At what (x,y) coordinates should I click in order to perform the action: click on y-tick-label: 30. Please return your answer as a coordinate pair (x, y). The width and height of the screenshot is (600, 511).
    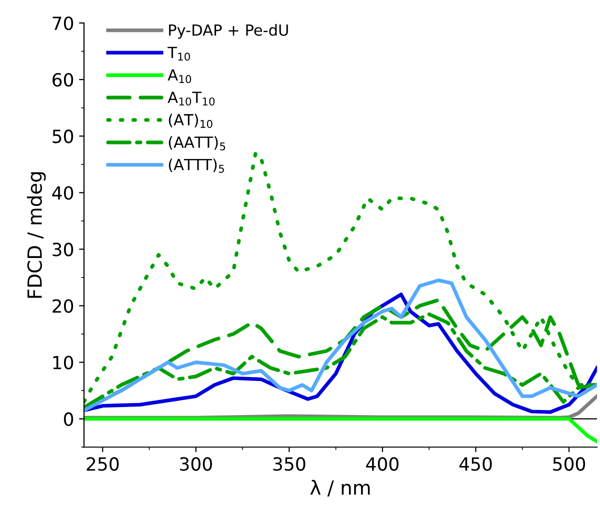
    Looking at the image, I should click on (63, 249).